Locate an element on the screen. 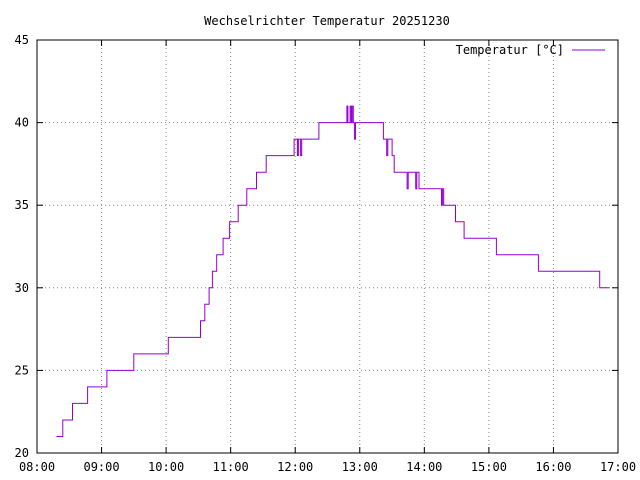 The width and height of the screenshot is (640, 480). x-tick-label: 15:00 is located at coordinates (489, 467).